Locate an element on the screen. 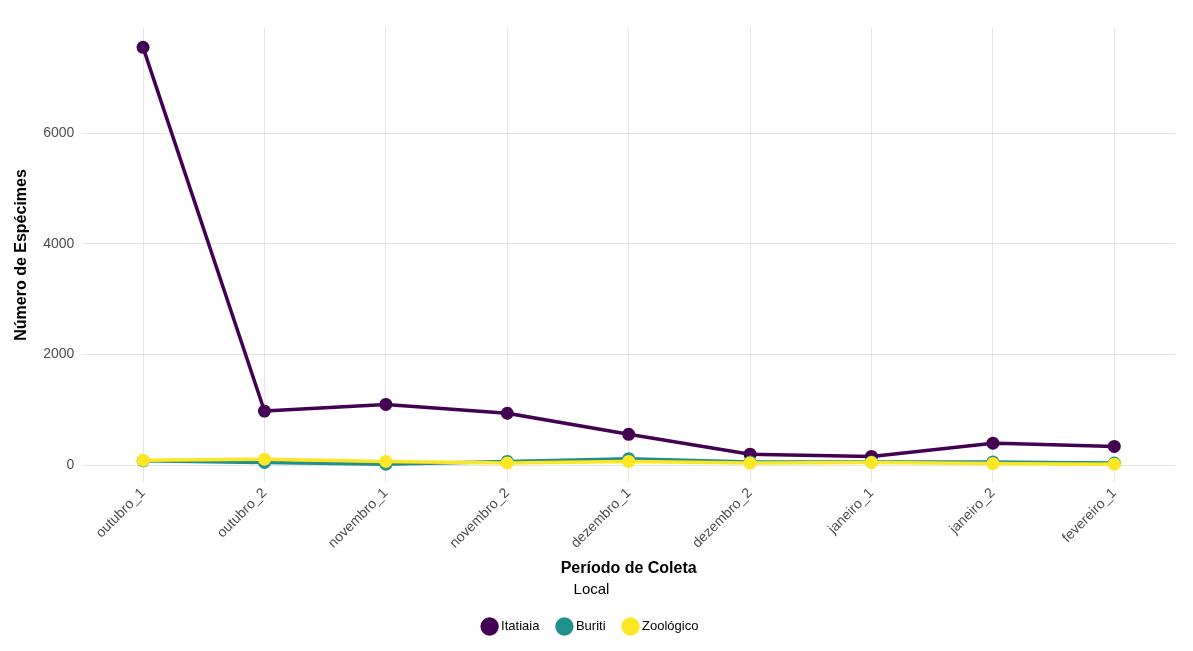 The width and height of the screenshot is (1193, 651). y-tick-label: 2000 is located at coordinates (59, 353).